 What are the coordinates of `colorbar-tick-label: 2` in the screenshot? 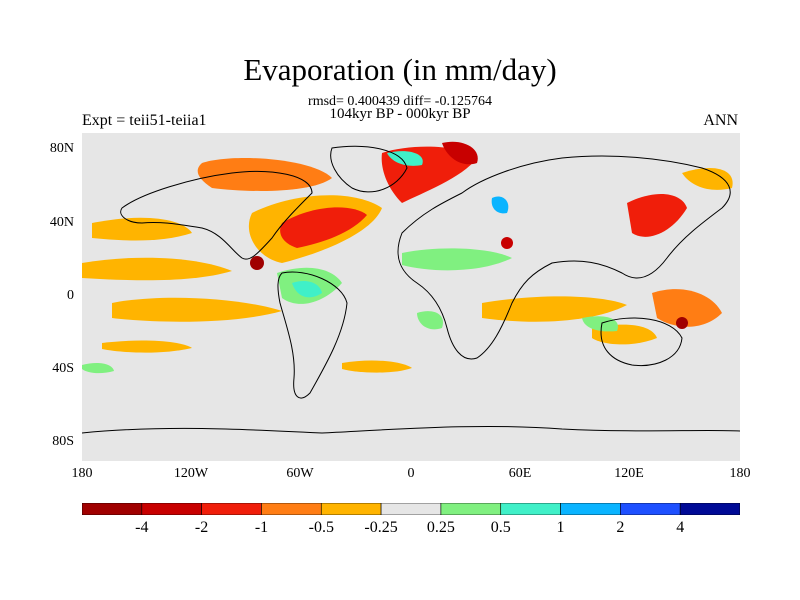 It's located at (620, 527).